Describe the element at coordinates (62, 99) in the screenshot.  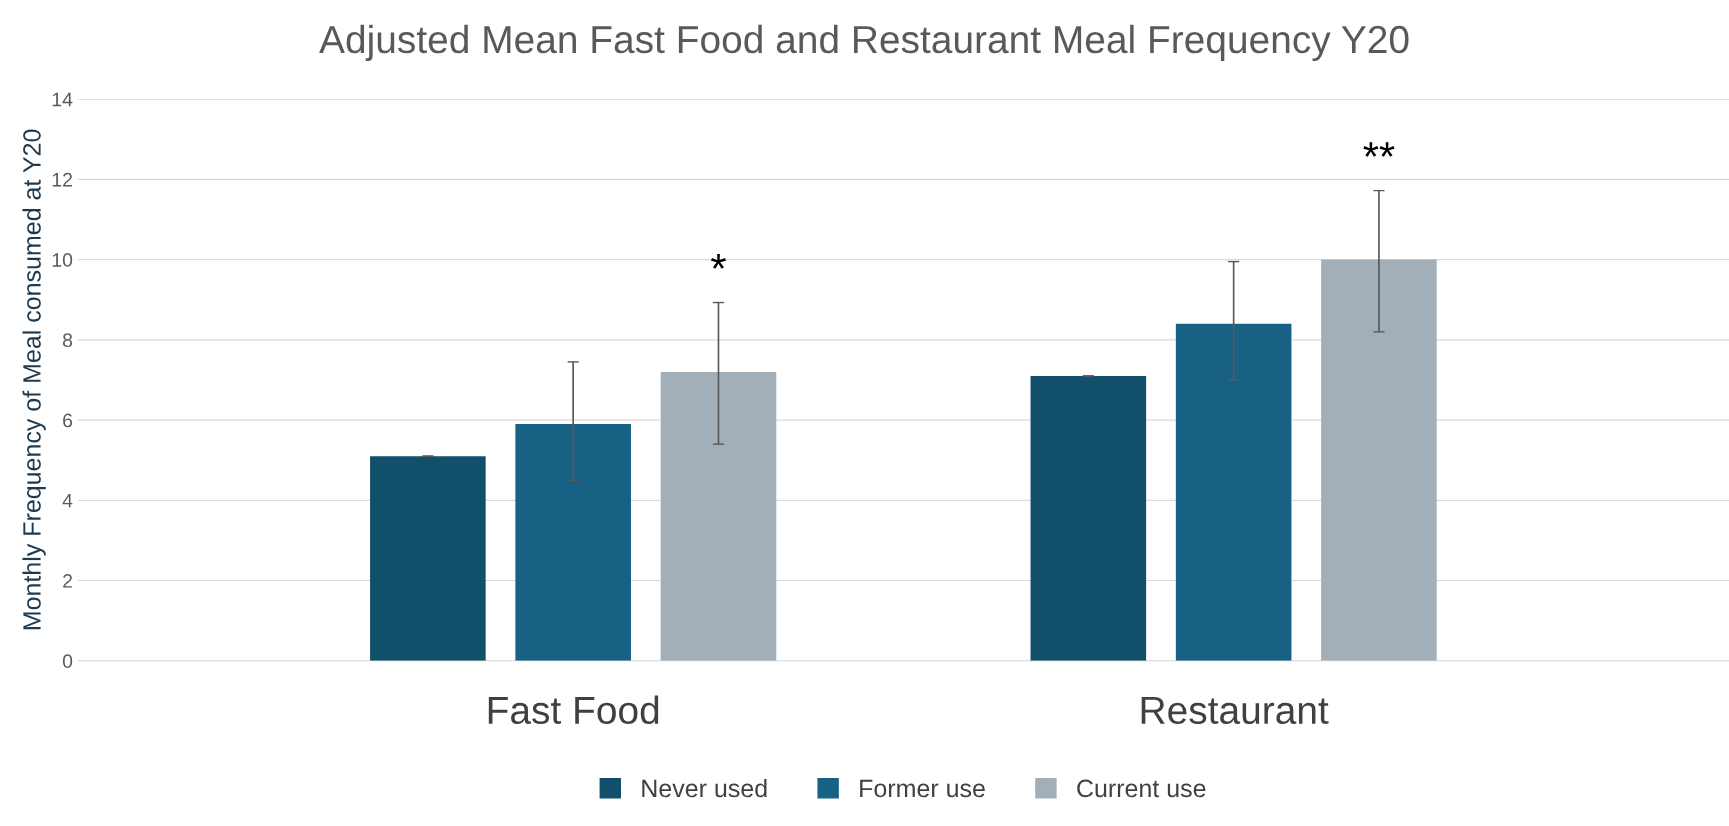
I see `y-tick-label: 14` at that location.